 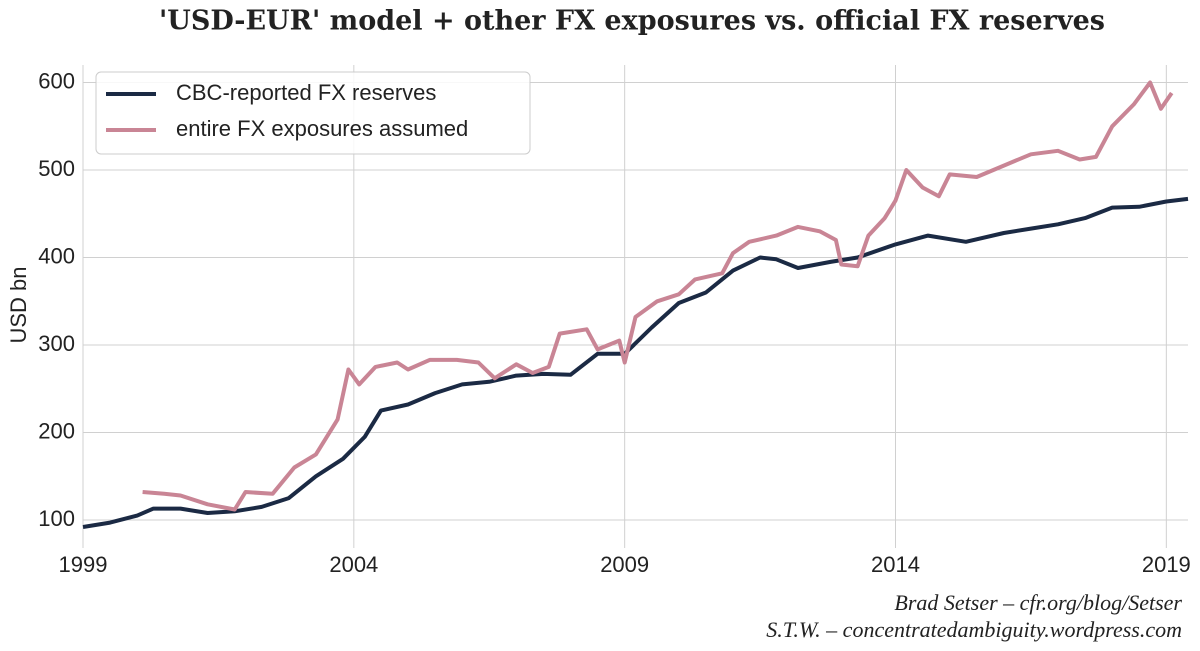 I want to click on x-tick-label: 2009, so click(x=624, y=564).